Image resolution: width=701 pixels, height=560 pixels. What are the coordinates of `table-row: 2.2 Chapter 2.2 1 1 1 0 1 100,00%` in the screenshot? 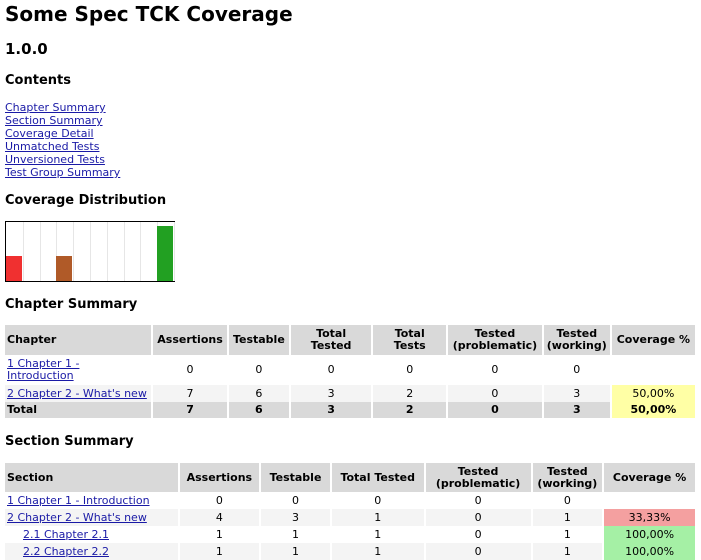 It's located at (351, 551).